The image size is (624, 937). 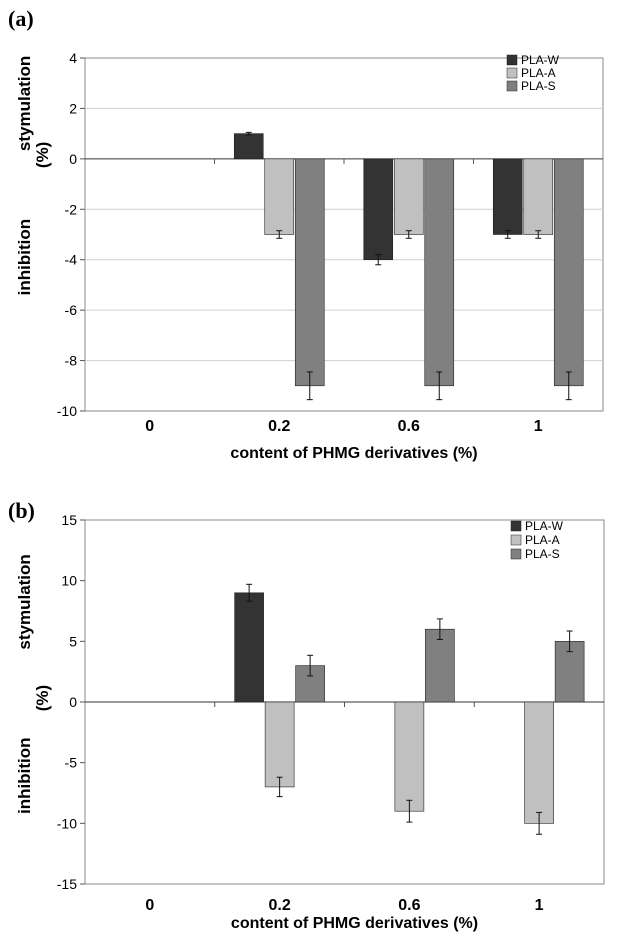 I want to click on y-tick-label: -15, so click(x=67, y=884).